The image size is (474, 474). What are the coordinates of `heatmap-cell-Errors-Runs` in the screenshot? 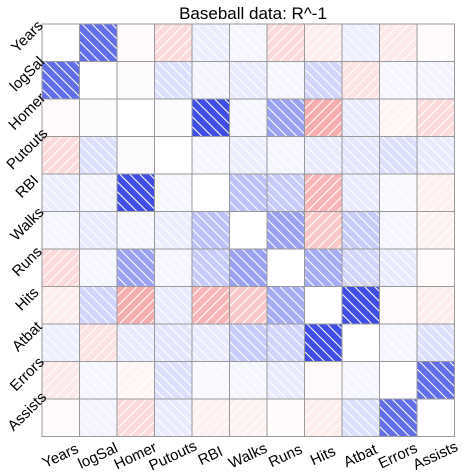 It's located at (285, 380).